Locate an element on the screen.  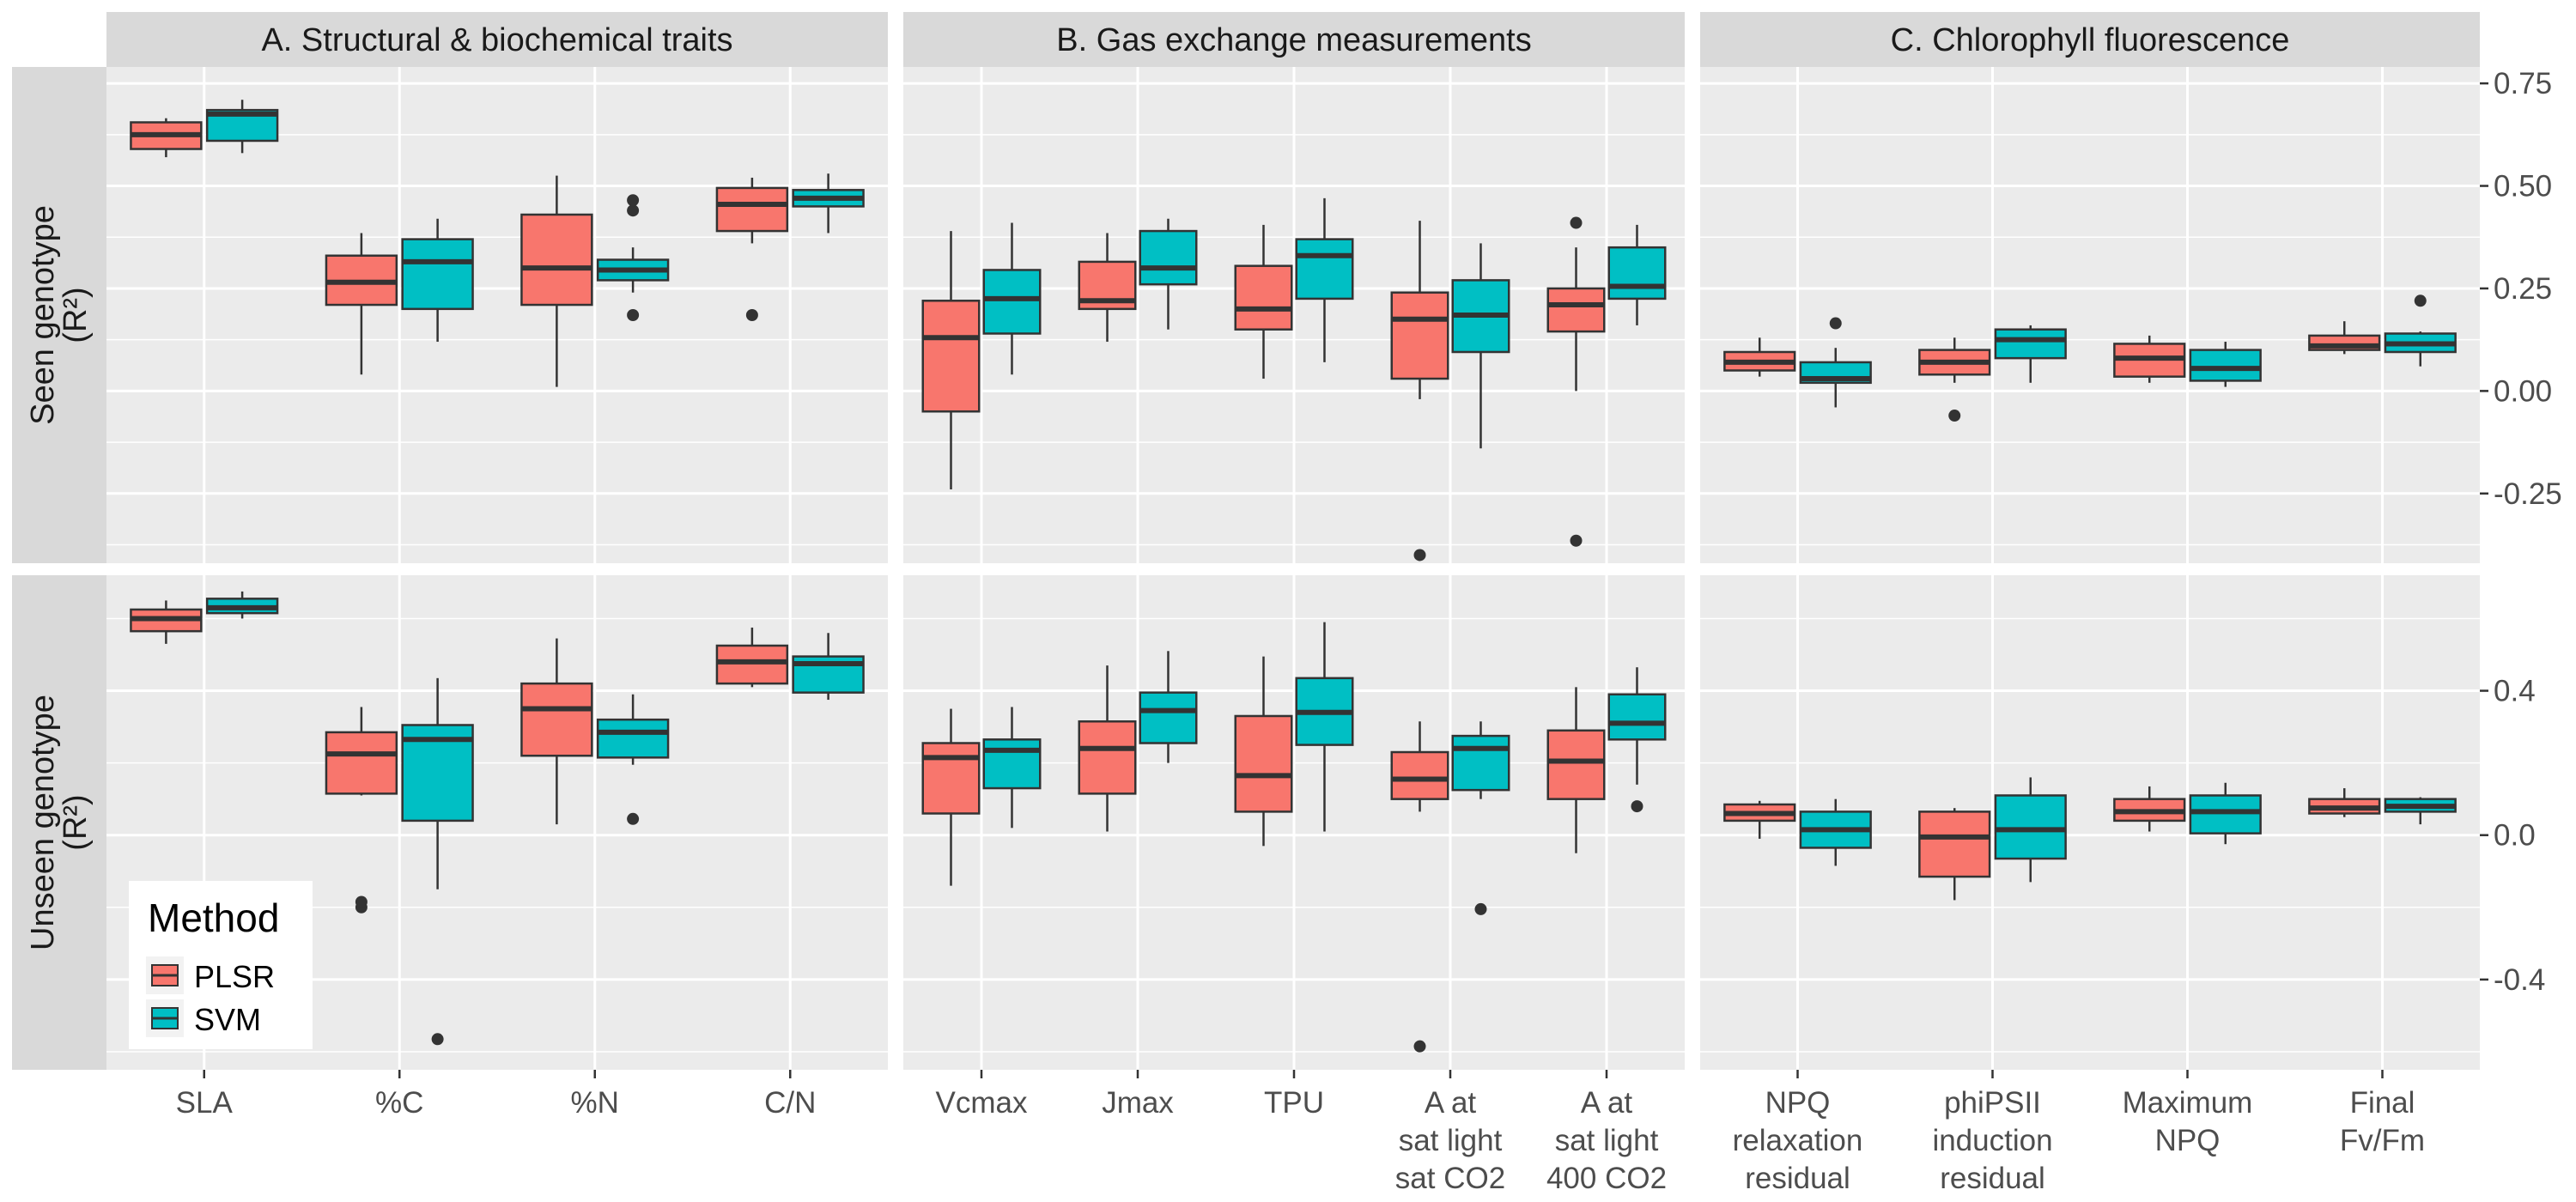
y-tick-label: 0.00 is located at coordinates (2523, 391).